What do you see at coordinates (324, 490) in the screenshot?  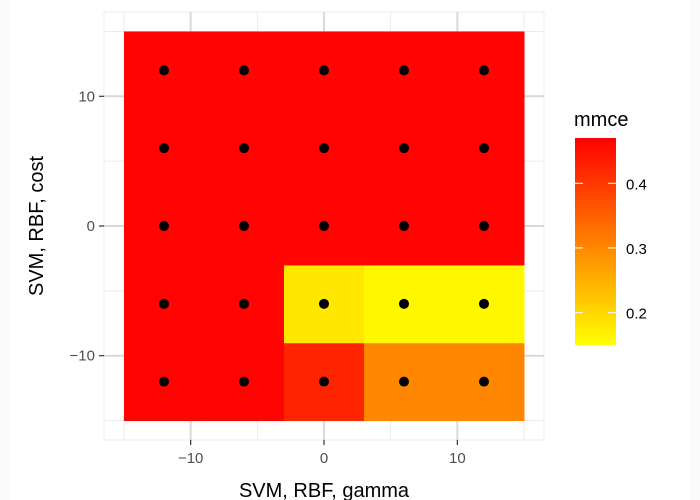 I see `x-axis-title: SVM, RBF, gamma` at bounding box center [324, 490].